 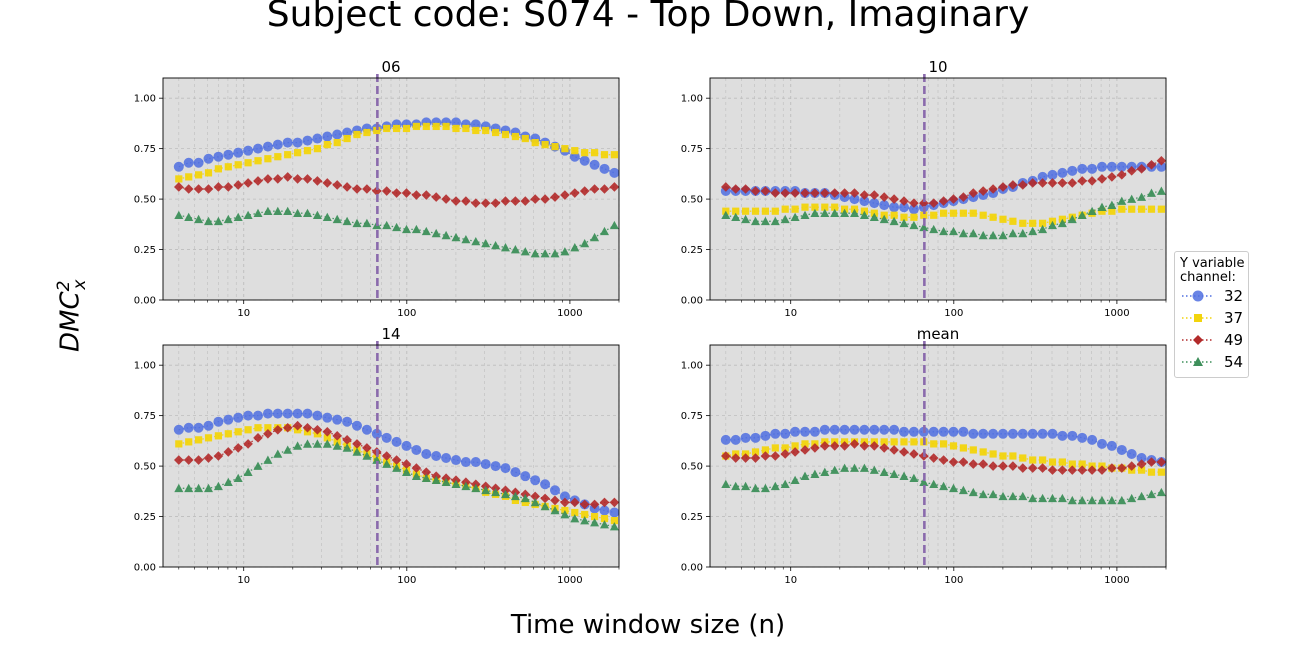 What do you see at coordinates (1234, 296) in the screenshot?
I see `legend-label-32: 32` at bounding box center [1234, 296].